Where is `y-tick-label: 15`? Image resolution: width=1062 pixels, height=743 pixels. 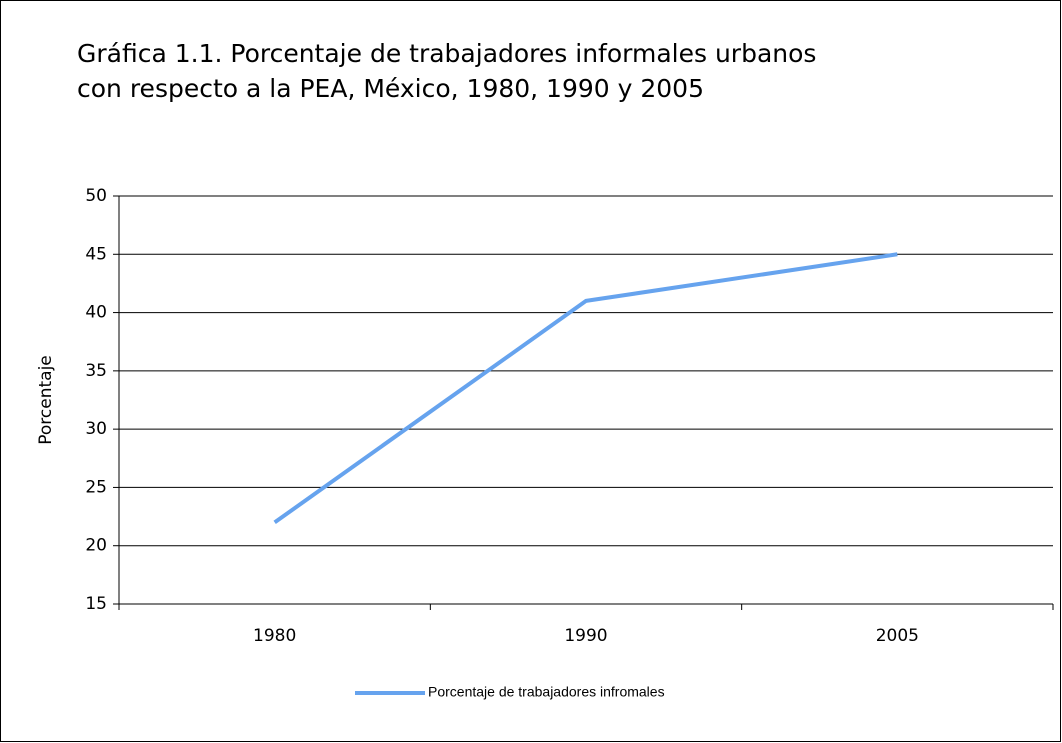 y-tick-label: 15 is located at coordinates (96, 604).